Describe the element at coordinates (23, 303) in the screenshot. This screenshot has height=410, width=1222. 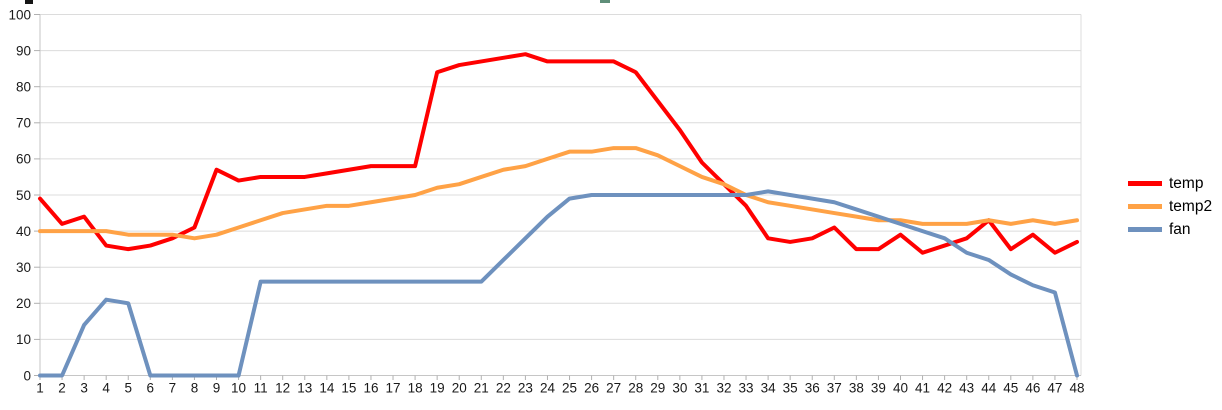
I see `y-tick-label: 20` at that location.